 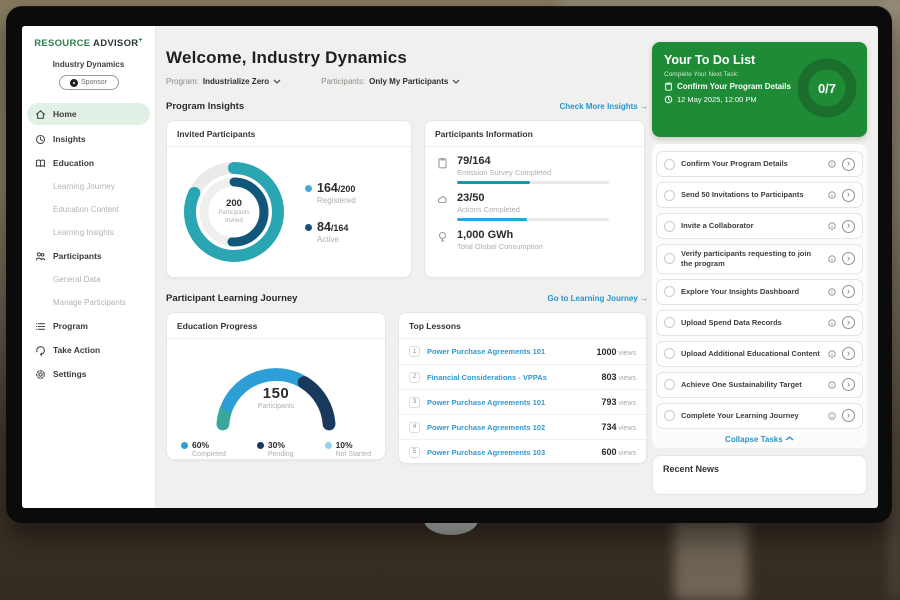 I want to click on consumption-value: 1,000 GWh, so click(x=485, y=235).